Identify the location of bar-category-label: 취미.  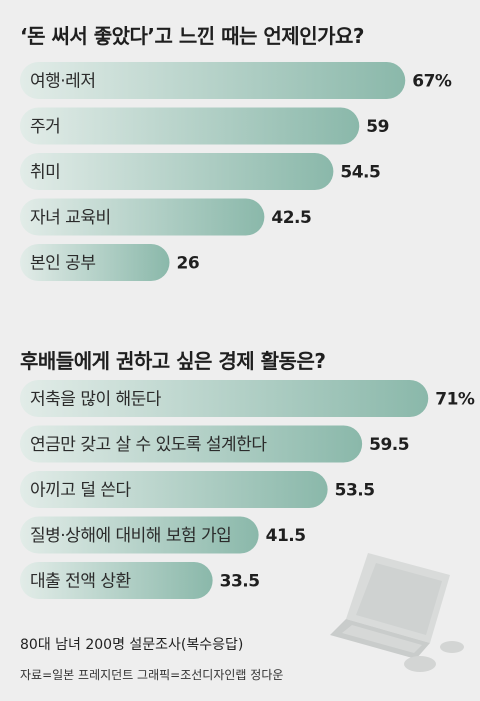
(45, 173).